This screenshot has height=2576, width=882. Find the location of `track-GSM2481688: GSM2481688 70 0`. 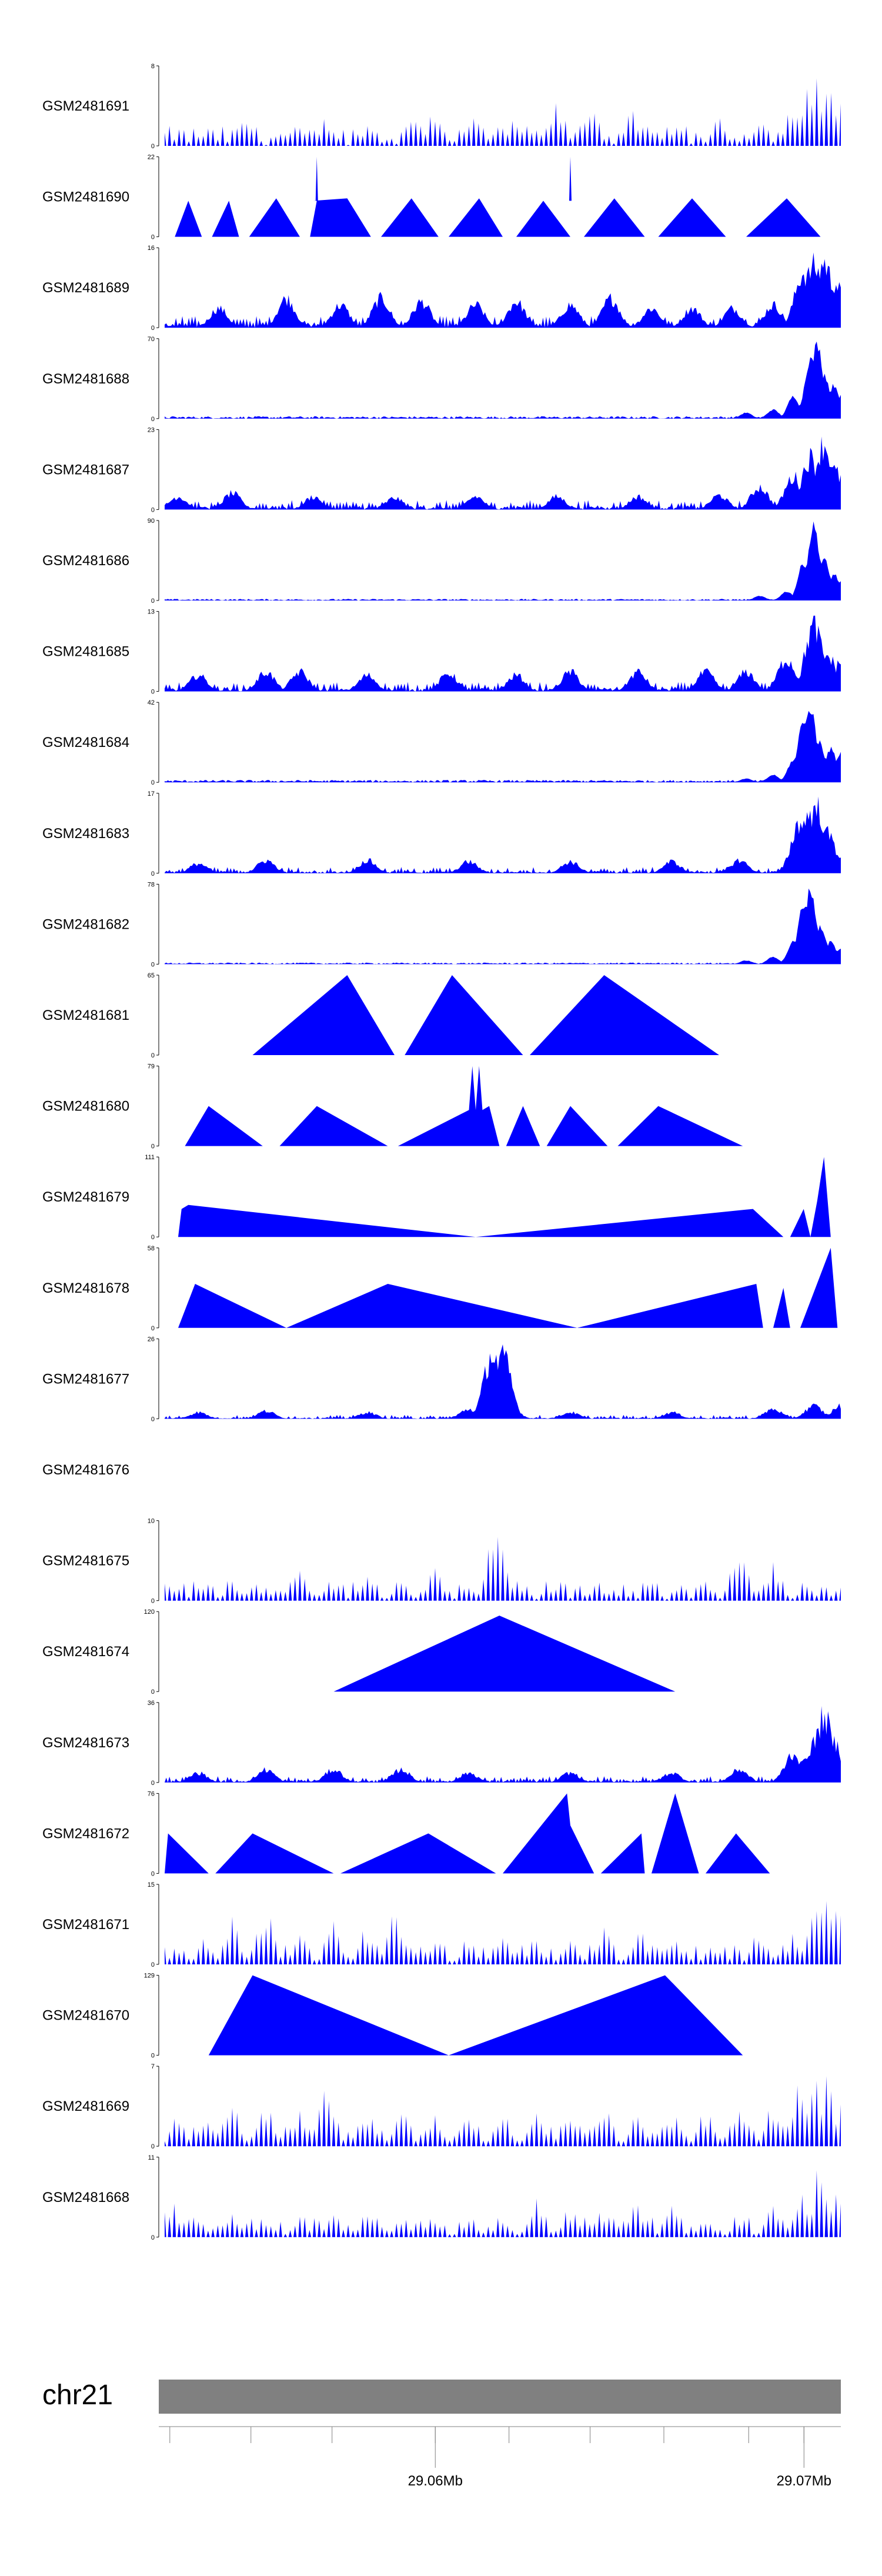

track-GSM2481688: GSM2481688 70 0 is located at coordinates (441, 379).